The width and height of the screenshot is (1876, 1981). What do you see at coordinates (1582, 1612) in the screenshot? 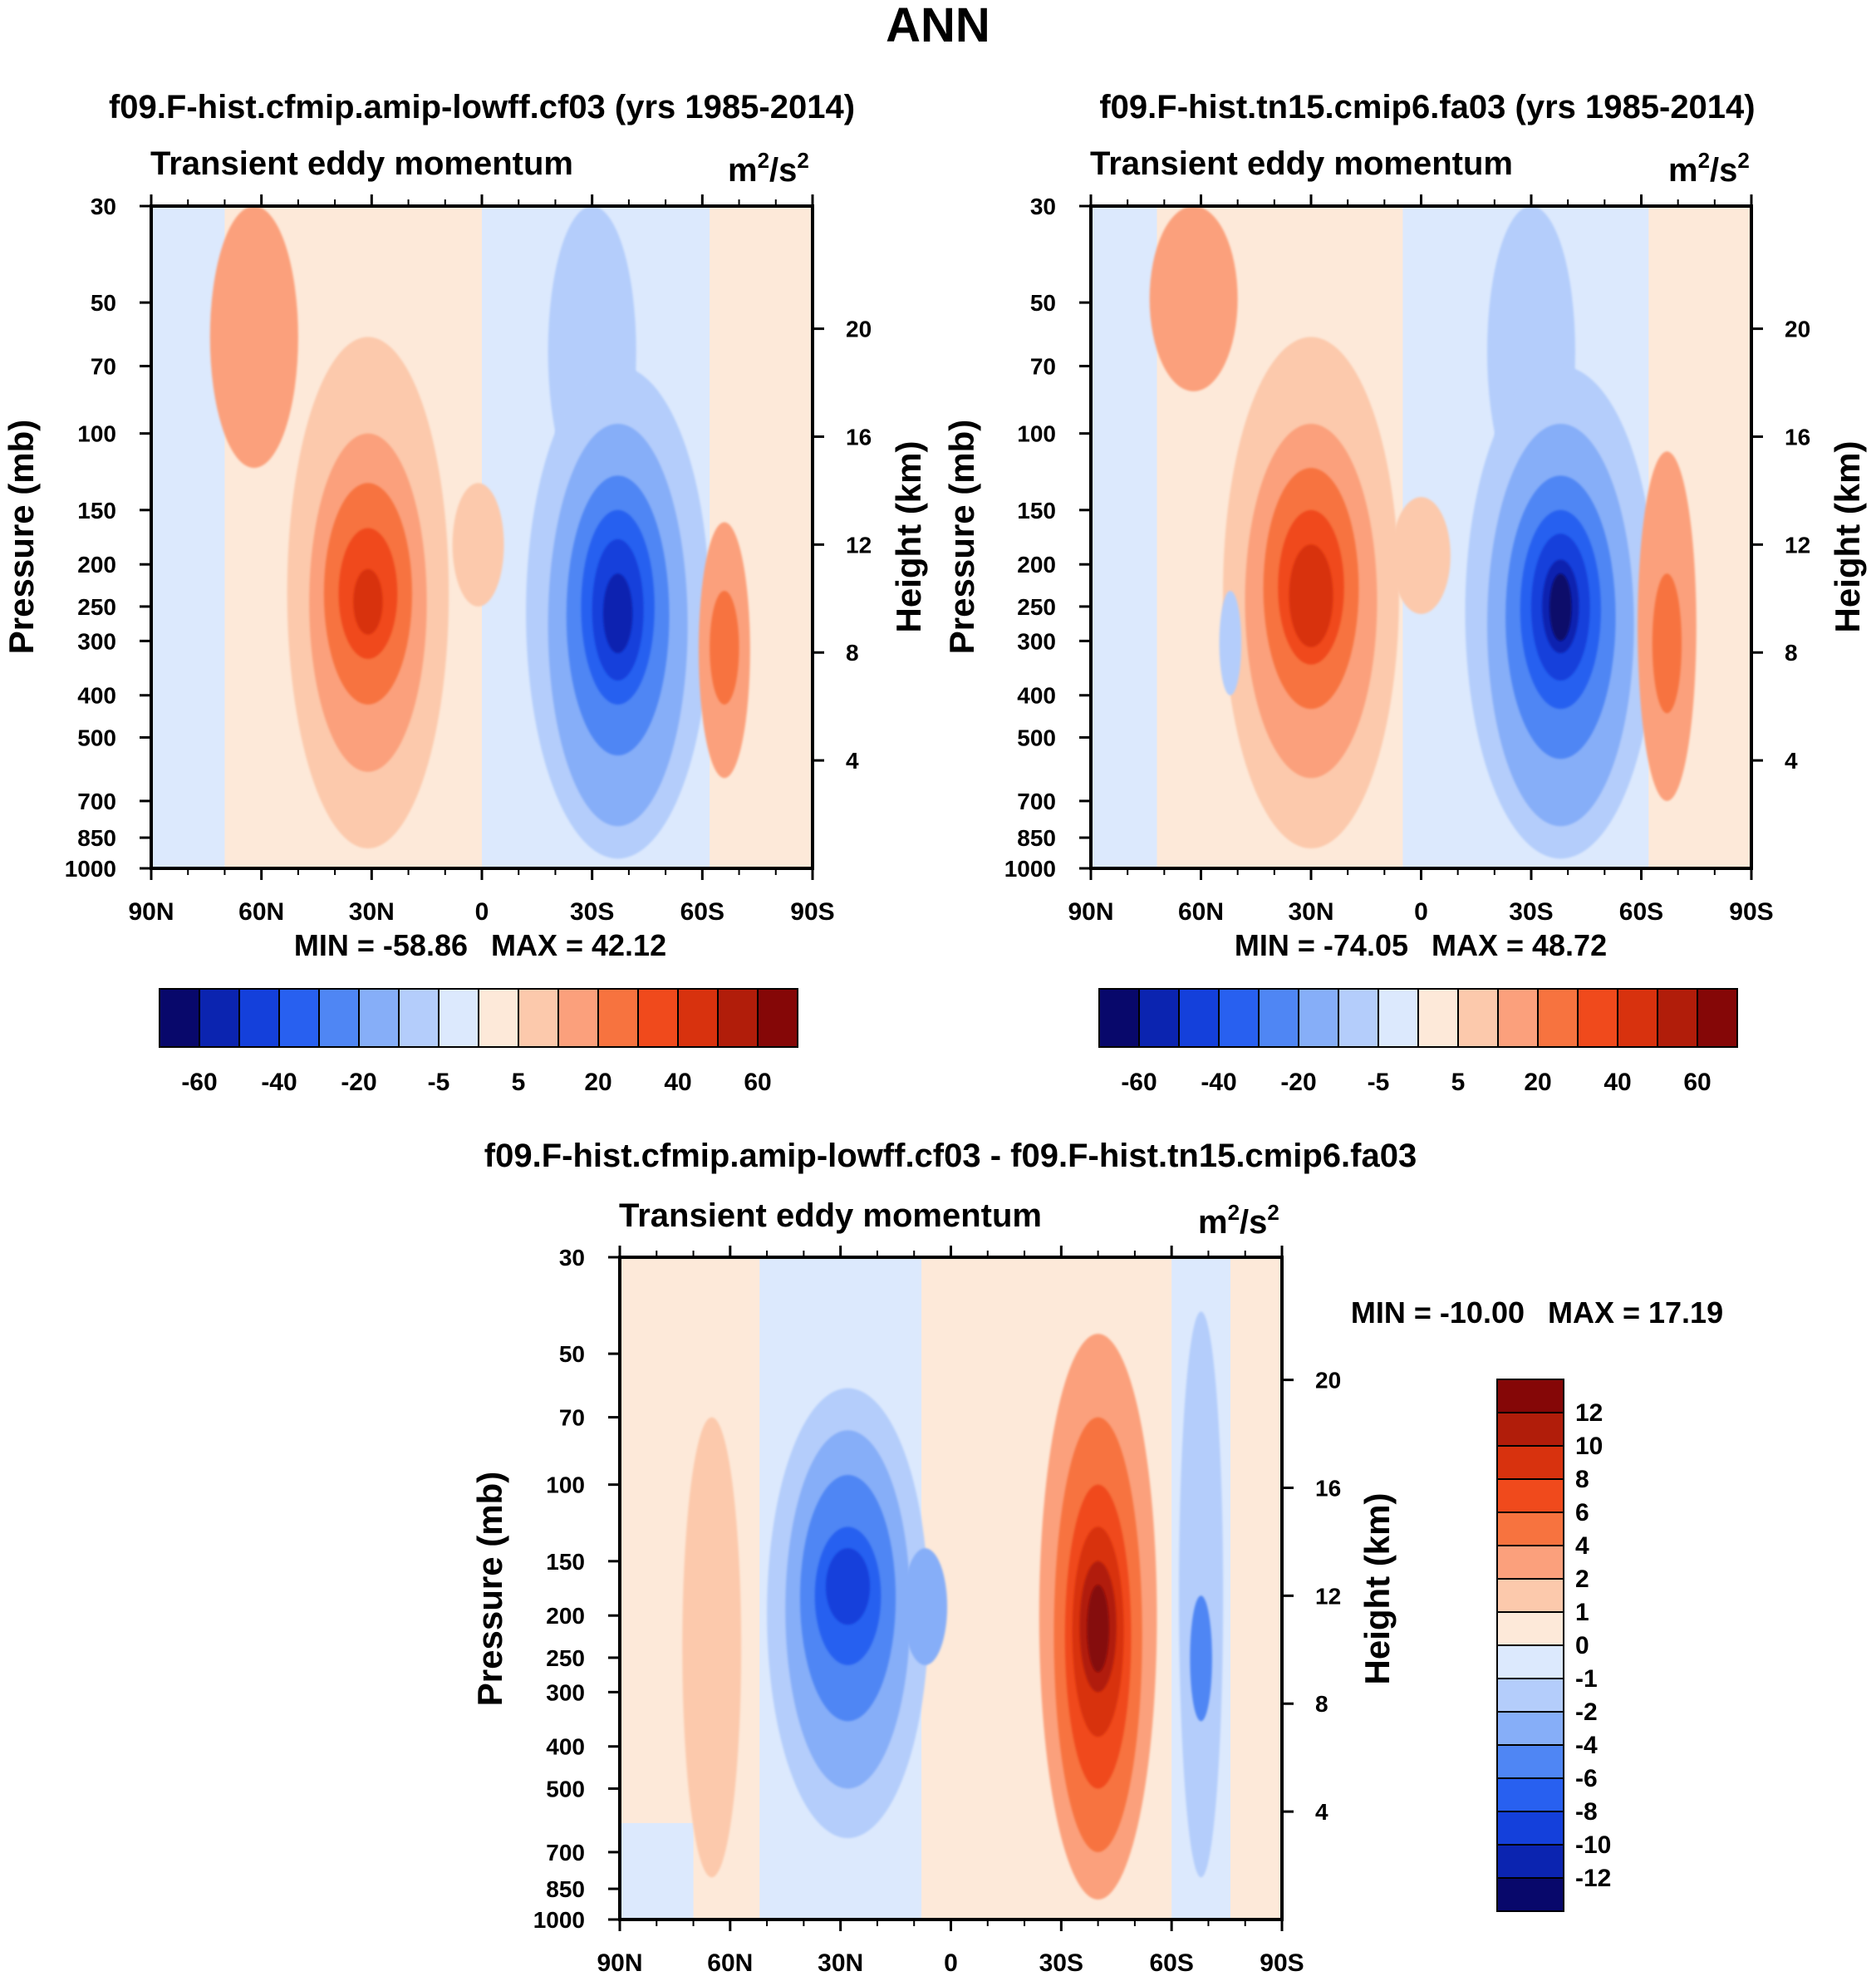
I see `colorbar-label: 1` at bounding box center [1582, 1612].